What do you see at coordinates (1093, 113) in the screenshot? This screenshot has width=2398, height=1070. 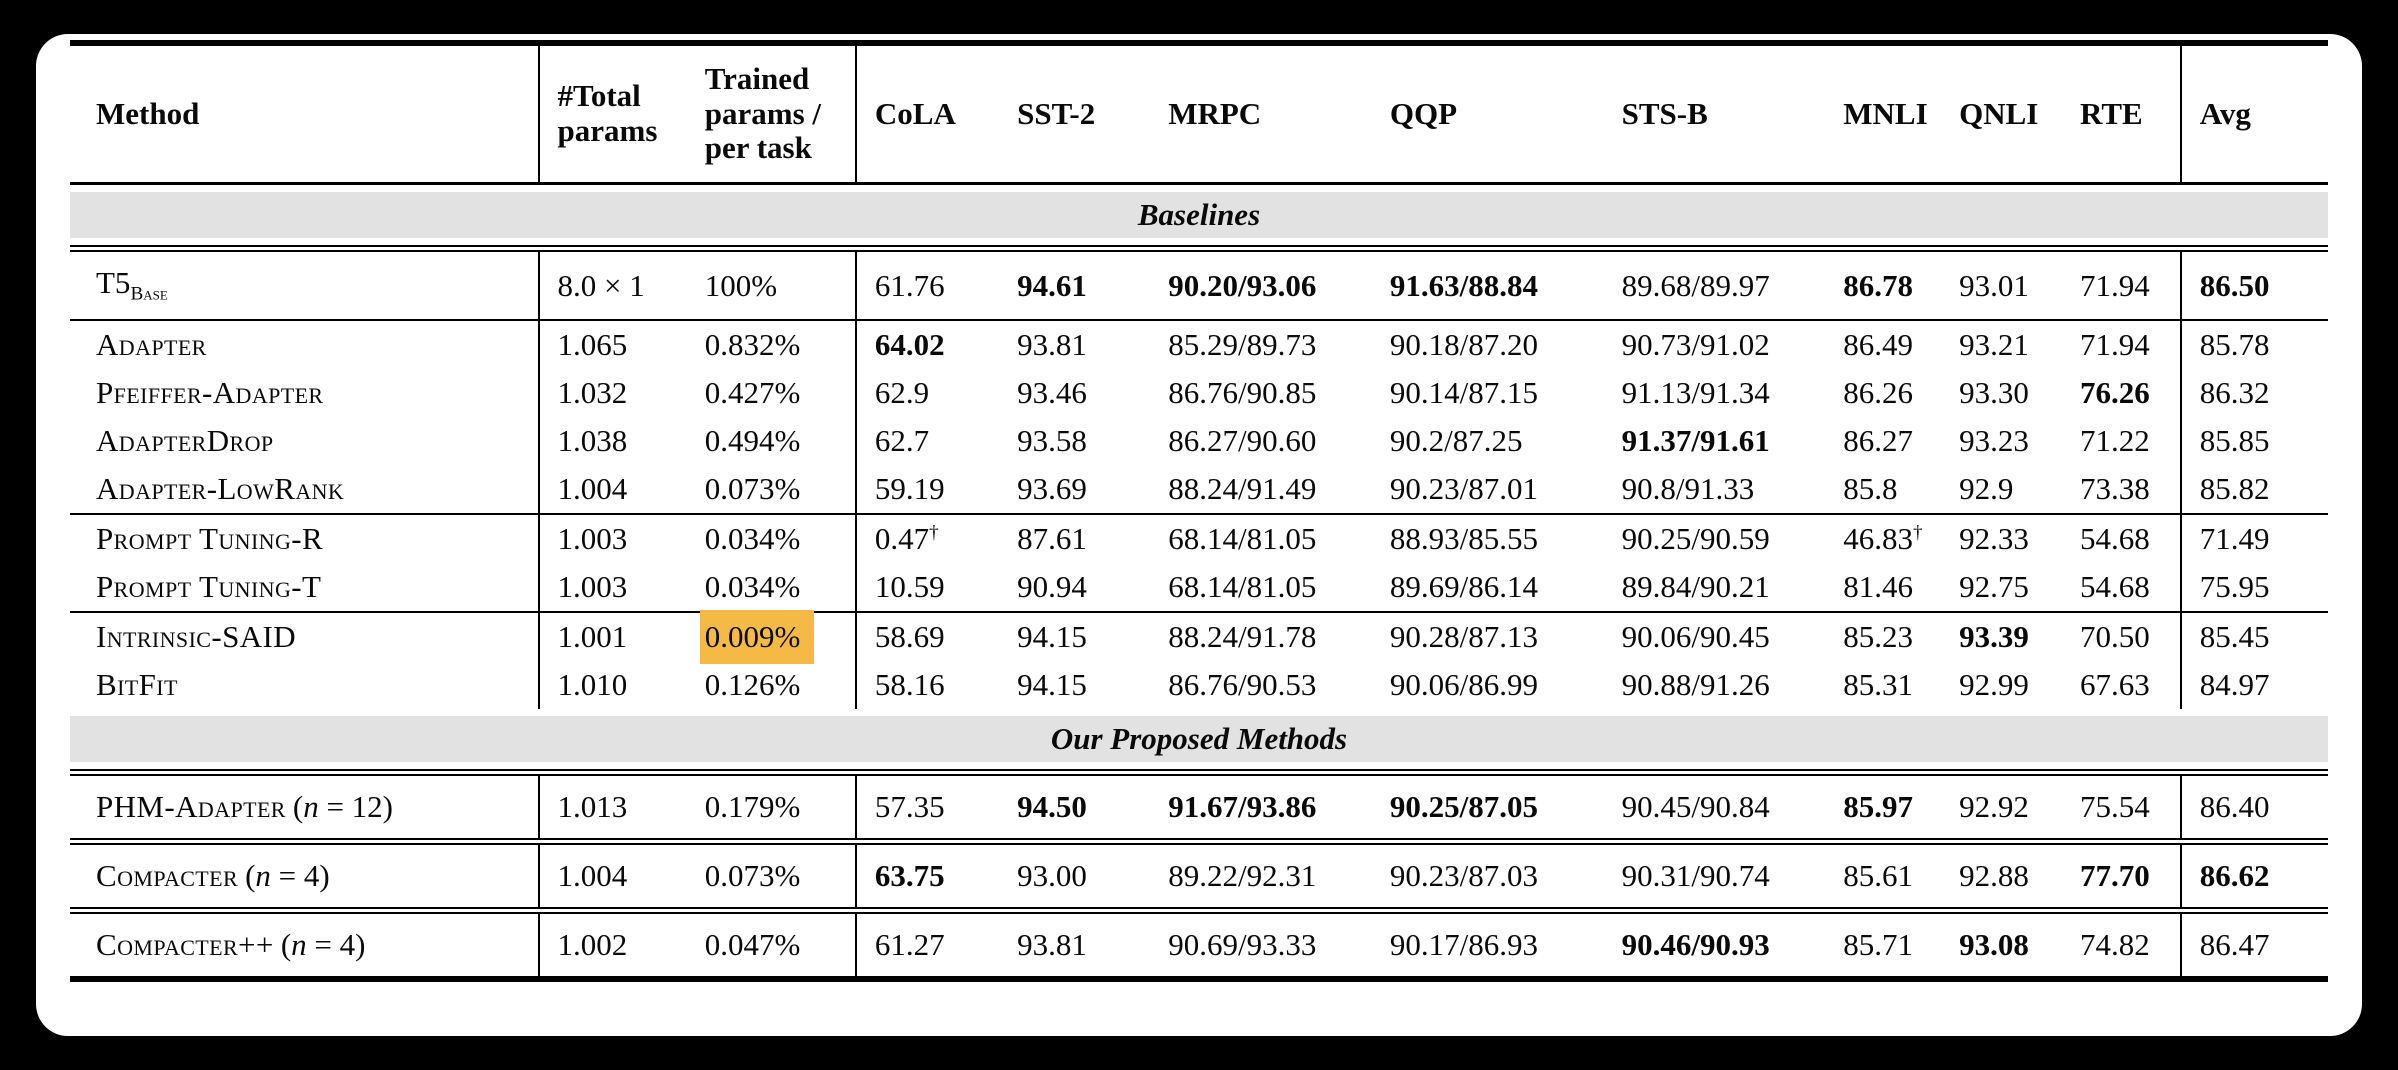 I see `column-header-sst-2: SST-2` at bounding box center [1093, 113].